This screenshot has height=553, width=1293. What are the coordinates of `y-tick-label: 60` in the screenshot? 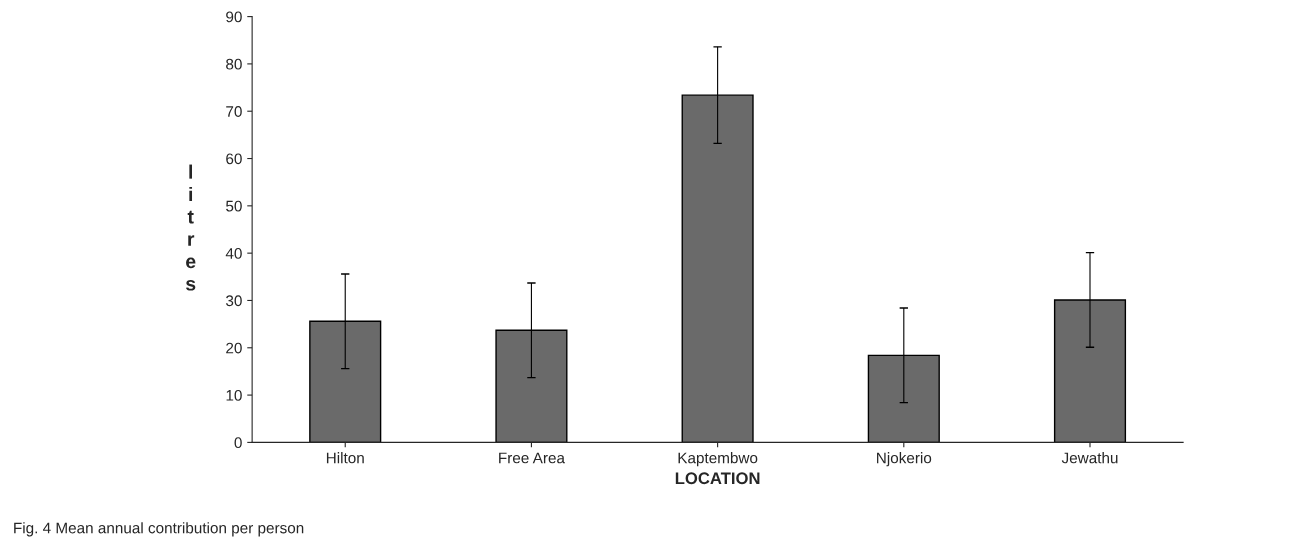 It's located at (234, 159).